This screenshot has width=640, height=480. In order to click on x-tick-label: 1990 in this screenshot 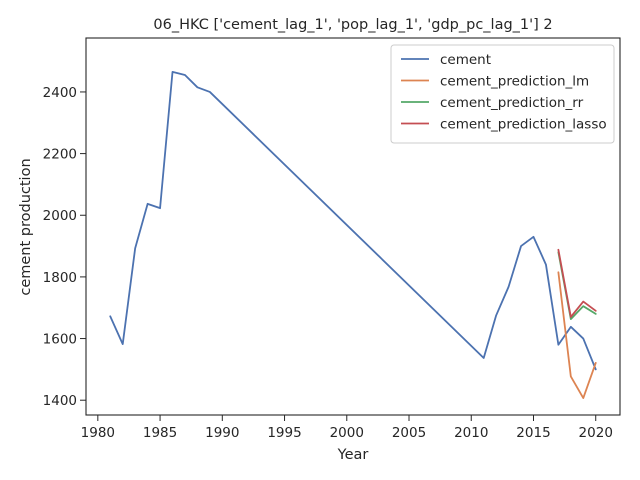, I will do `click(222, 433)`.